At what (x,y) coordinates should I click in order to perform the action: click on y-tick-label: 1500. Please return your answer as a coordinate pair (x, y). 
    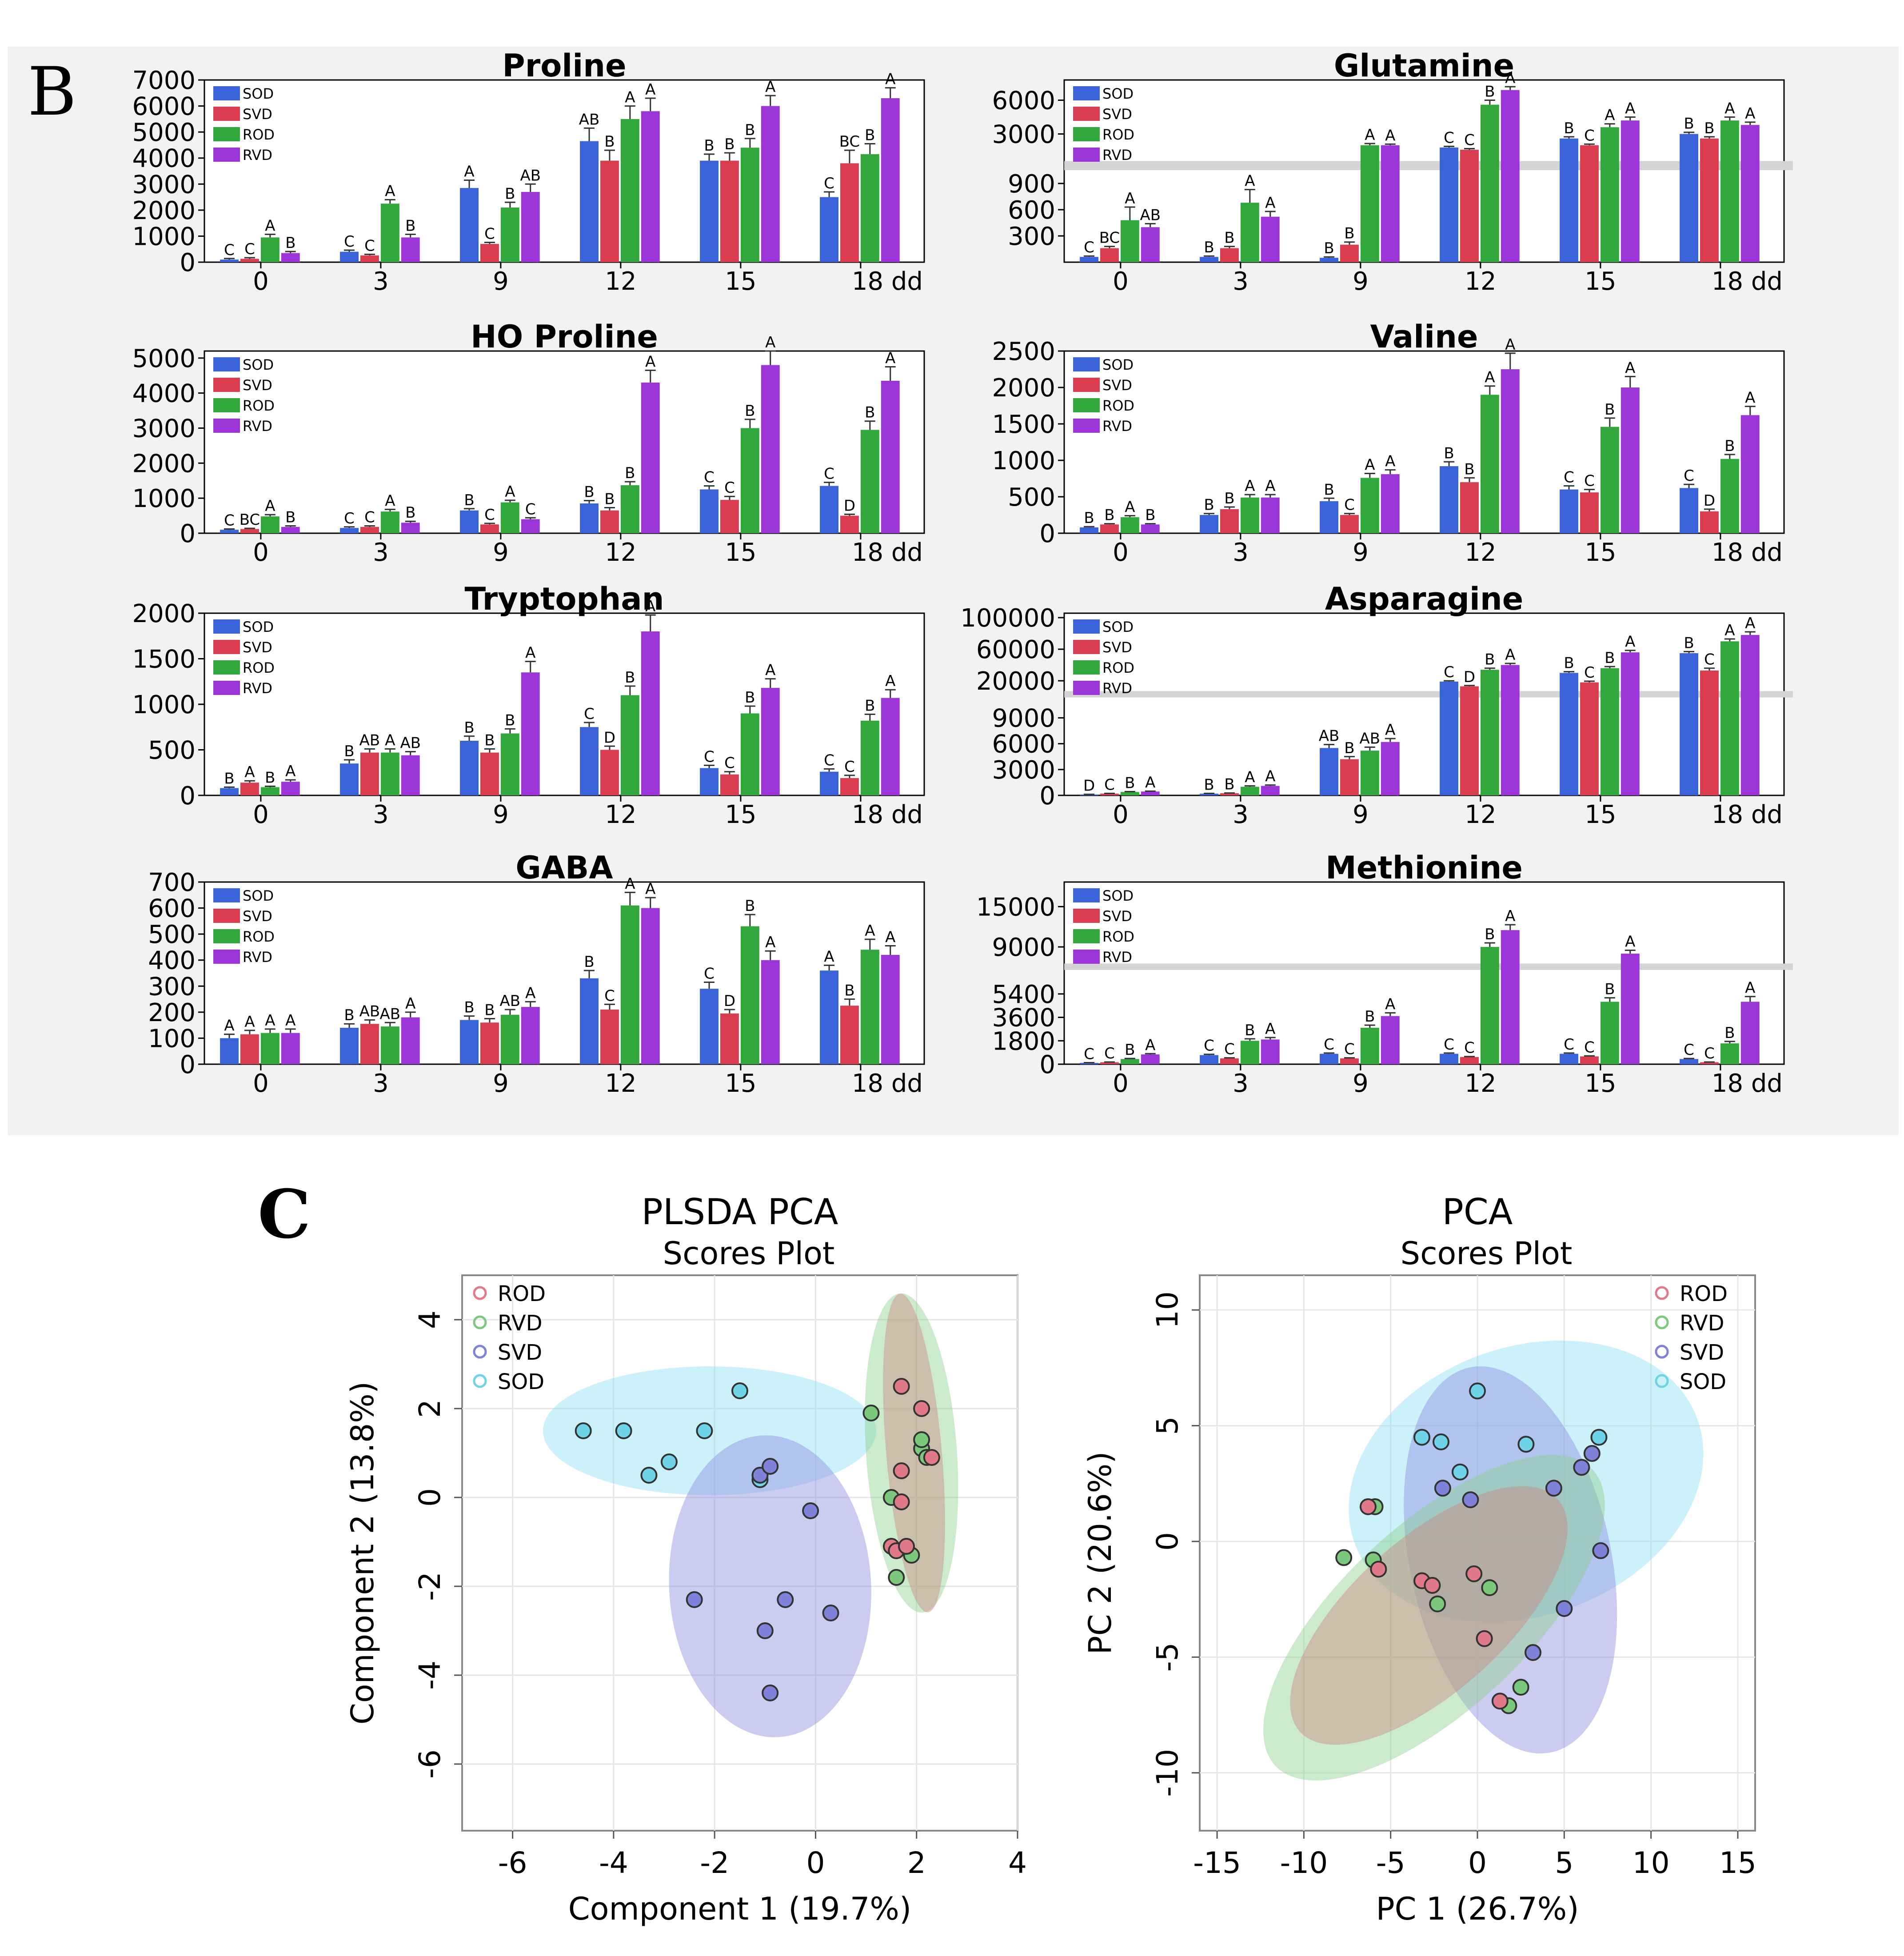
    Looking at the image, I should click on (164, 659).